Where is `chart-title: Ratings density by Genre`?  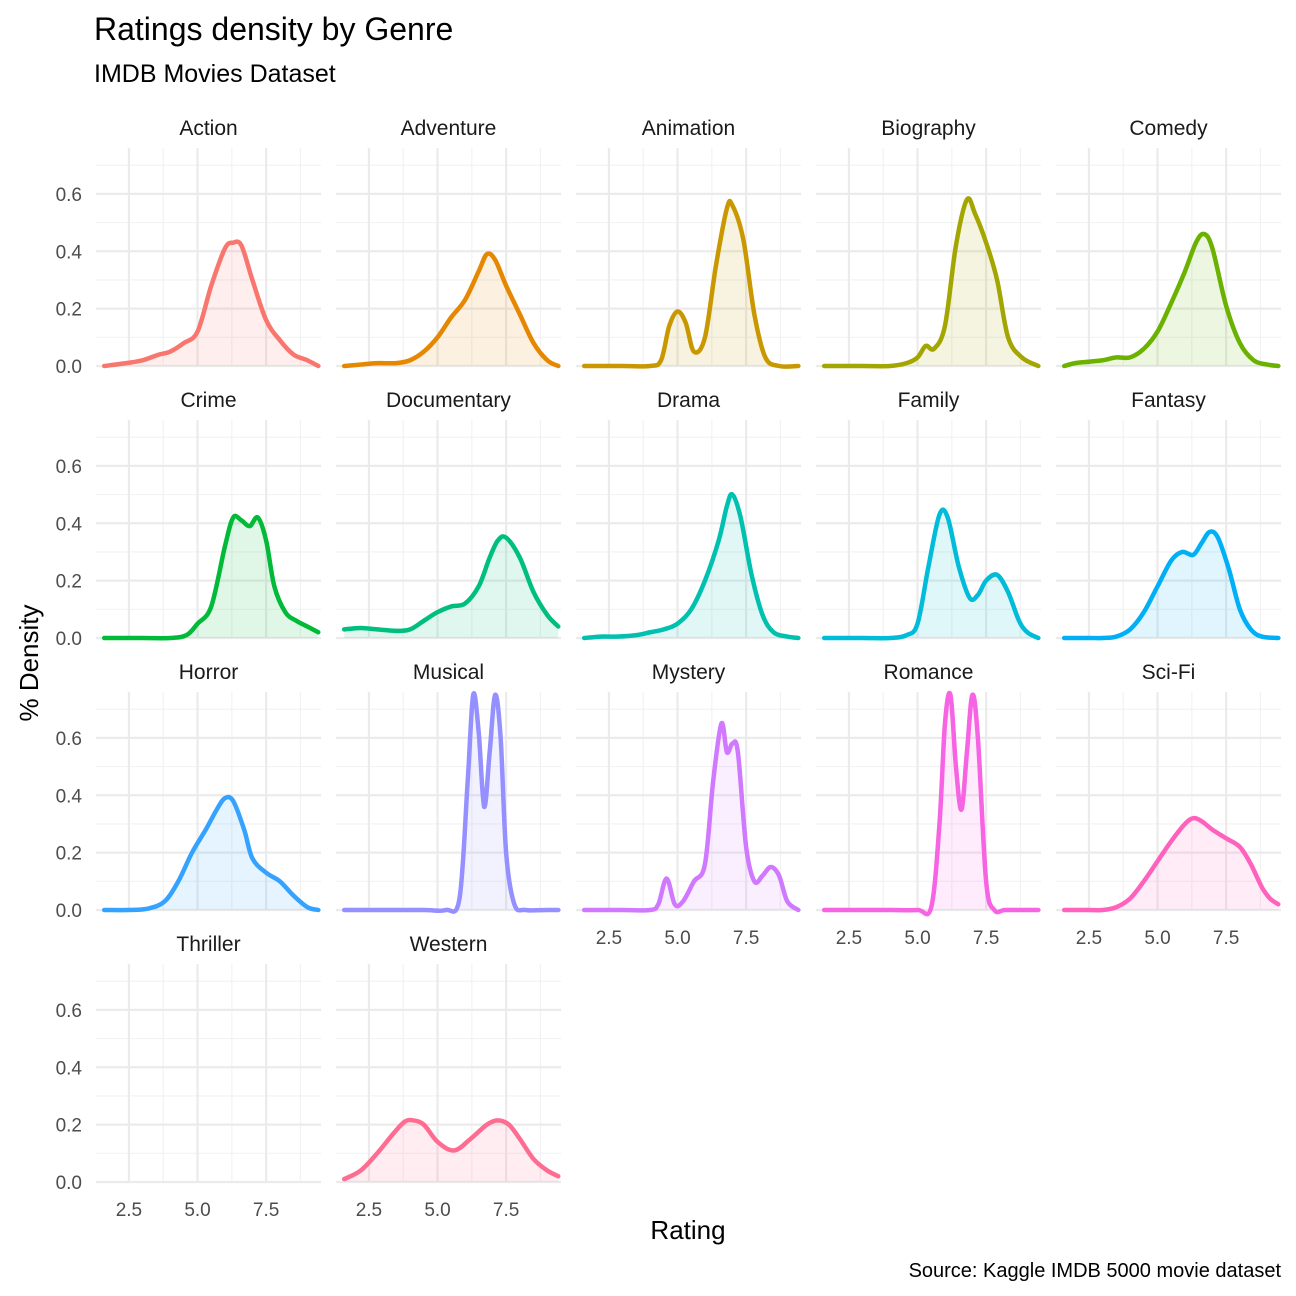 chart-title: Ratings density by Genre is located at coordinates (273, 29).